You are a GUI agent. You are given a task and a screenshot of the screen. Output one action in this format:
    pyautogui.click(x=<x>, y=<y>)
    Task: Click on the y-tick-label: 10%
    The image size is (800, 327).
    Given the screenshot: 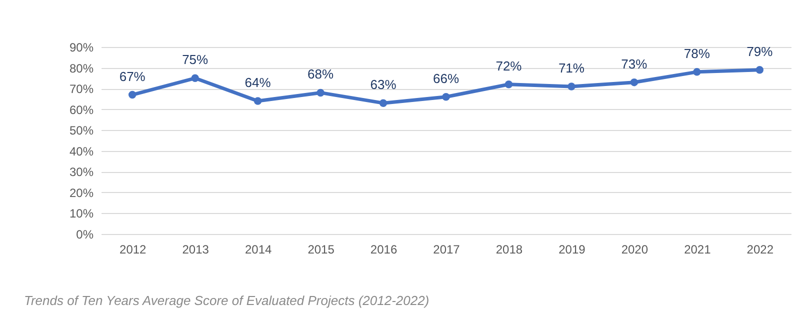 What is the action you would take?
    pyautogui.click(x=81, y=213)
    